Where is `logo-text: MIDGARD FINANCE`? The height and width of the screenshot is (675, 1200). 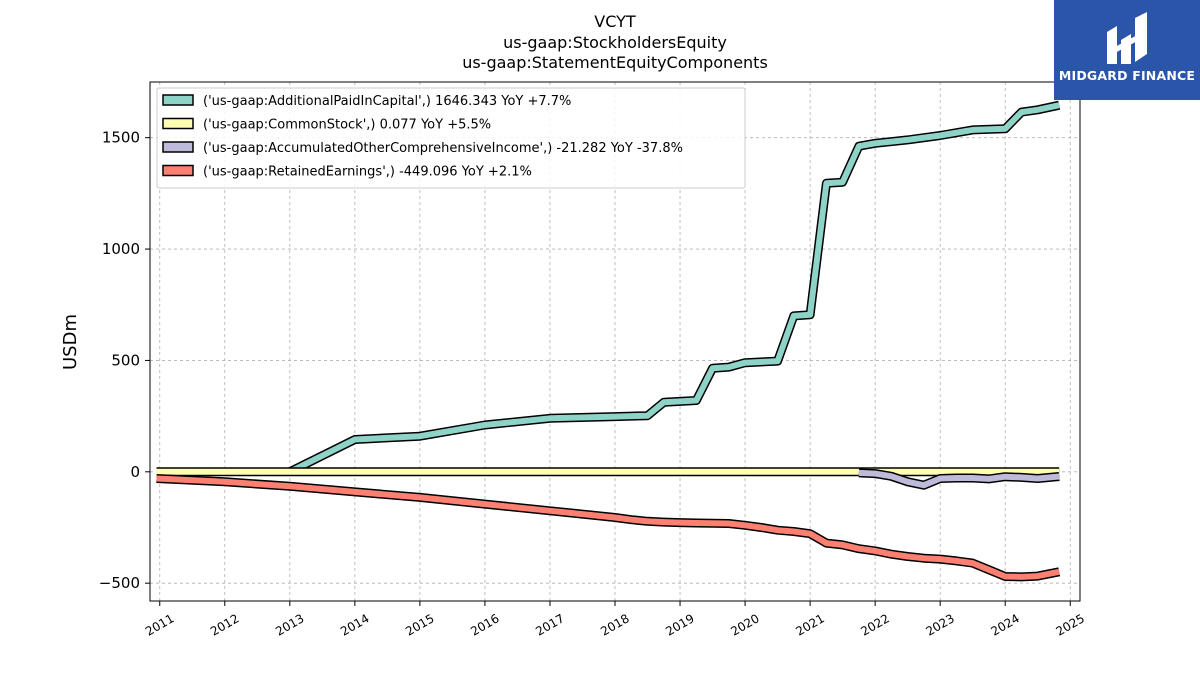 logo-text: MIDGARD FINANCE is located at coordinates (1127, 75).